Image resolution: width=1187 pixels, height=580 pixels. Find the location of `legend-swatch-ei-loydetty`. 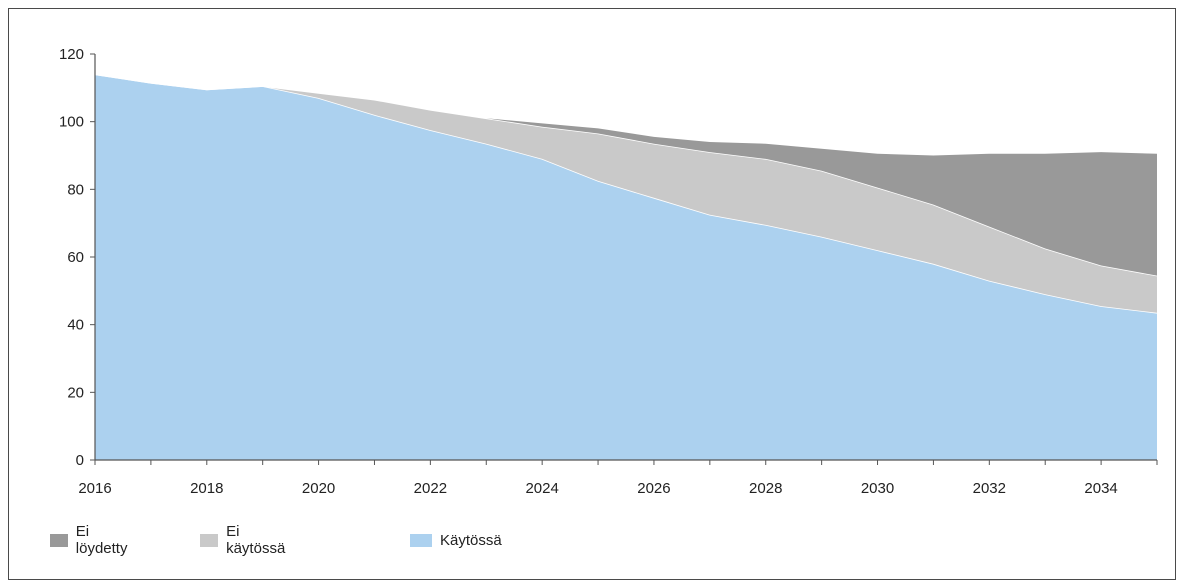

legend-swatch-ei-loydetty is located at coordinates (59, 540).